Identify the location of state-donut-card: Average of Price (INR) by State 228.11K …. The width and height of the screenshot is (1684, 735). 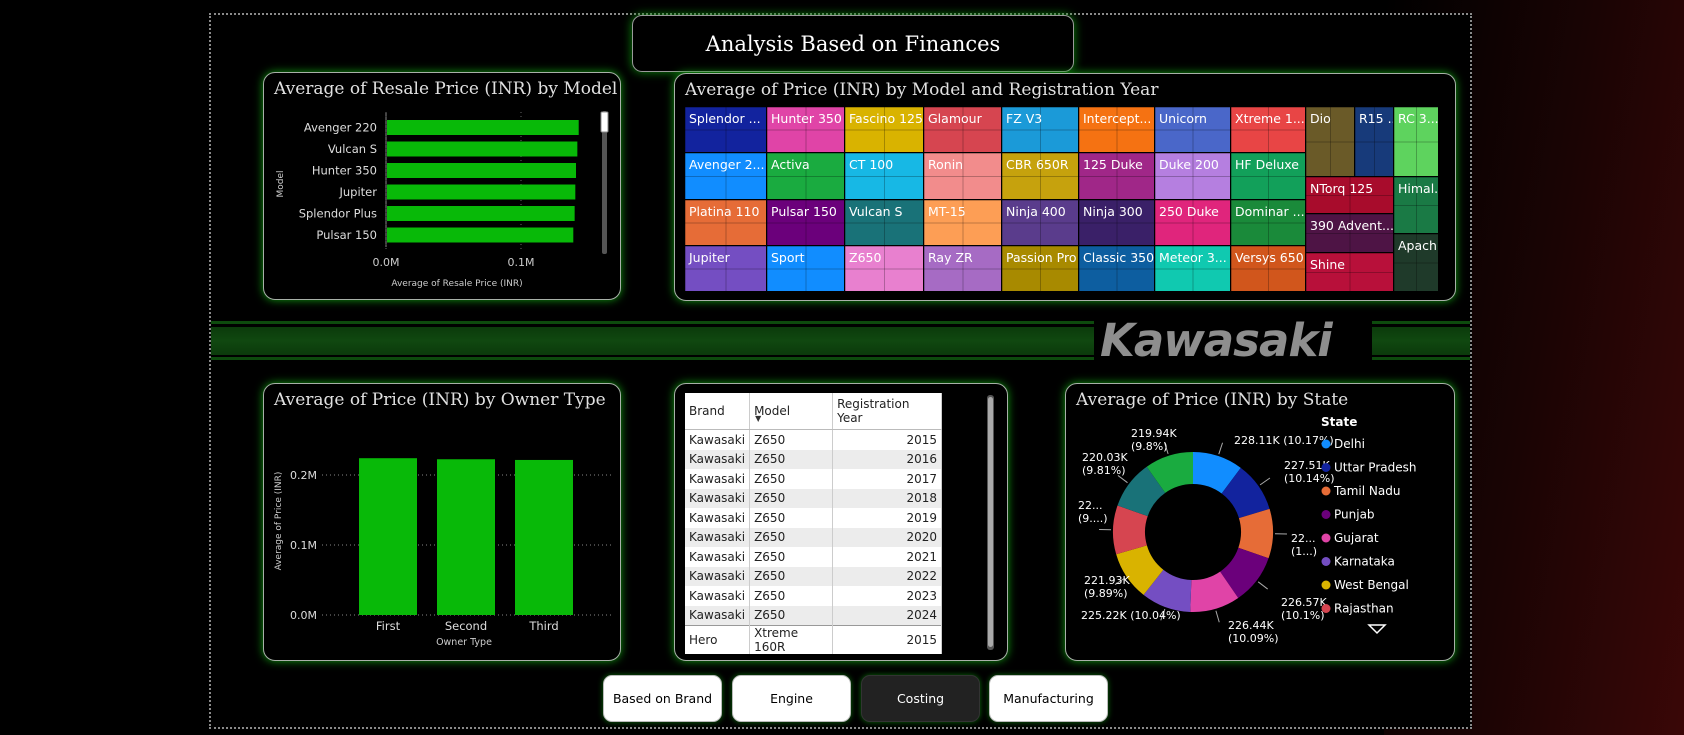
(1260, 522).